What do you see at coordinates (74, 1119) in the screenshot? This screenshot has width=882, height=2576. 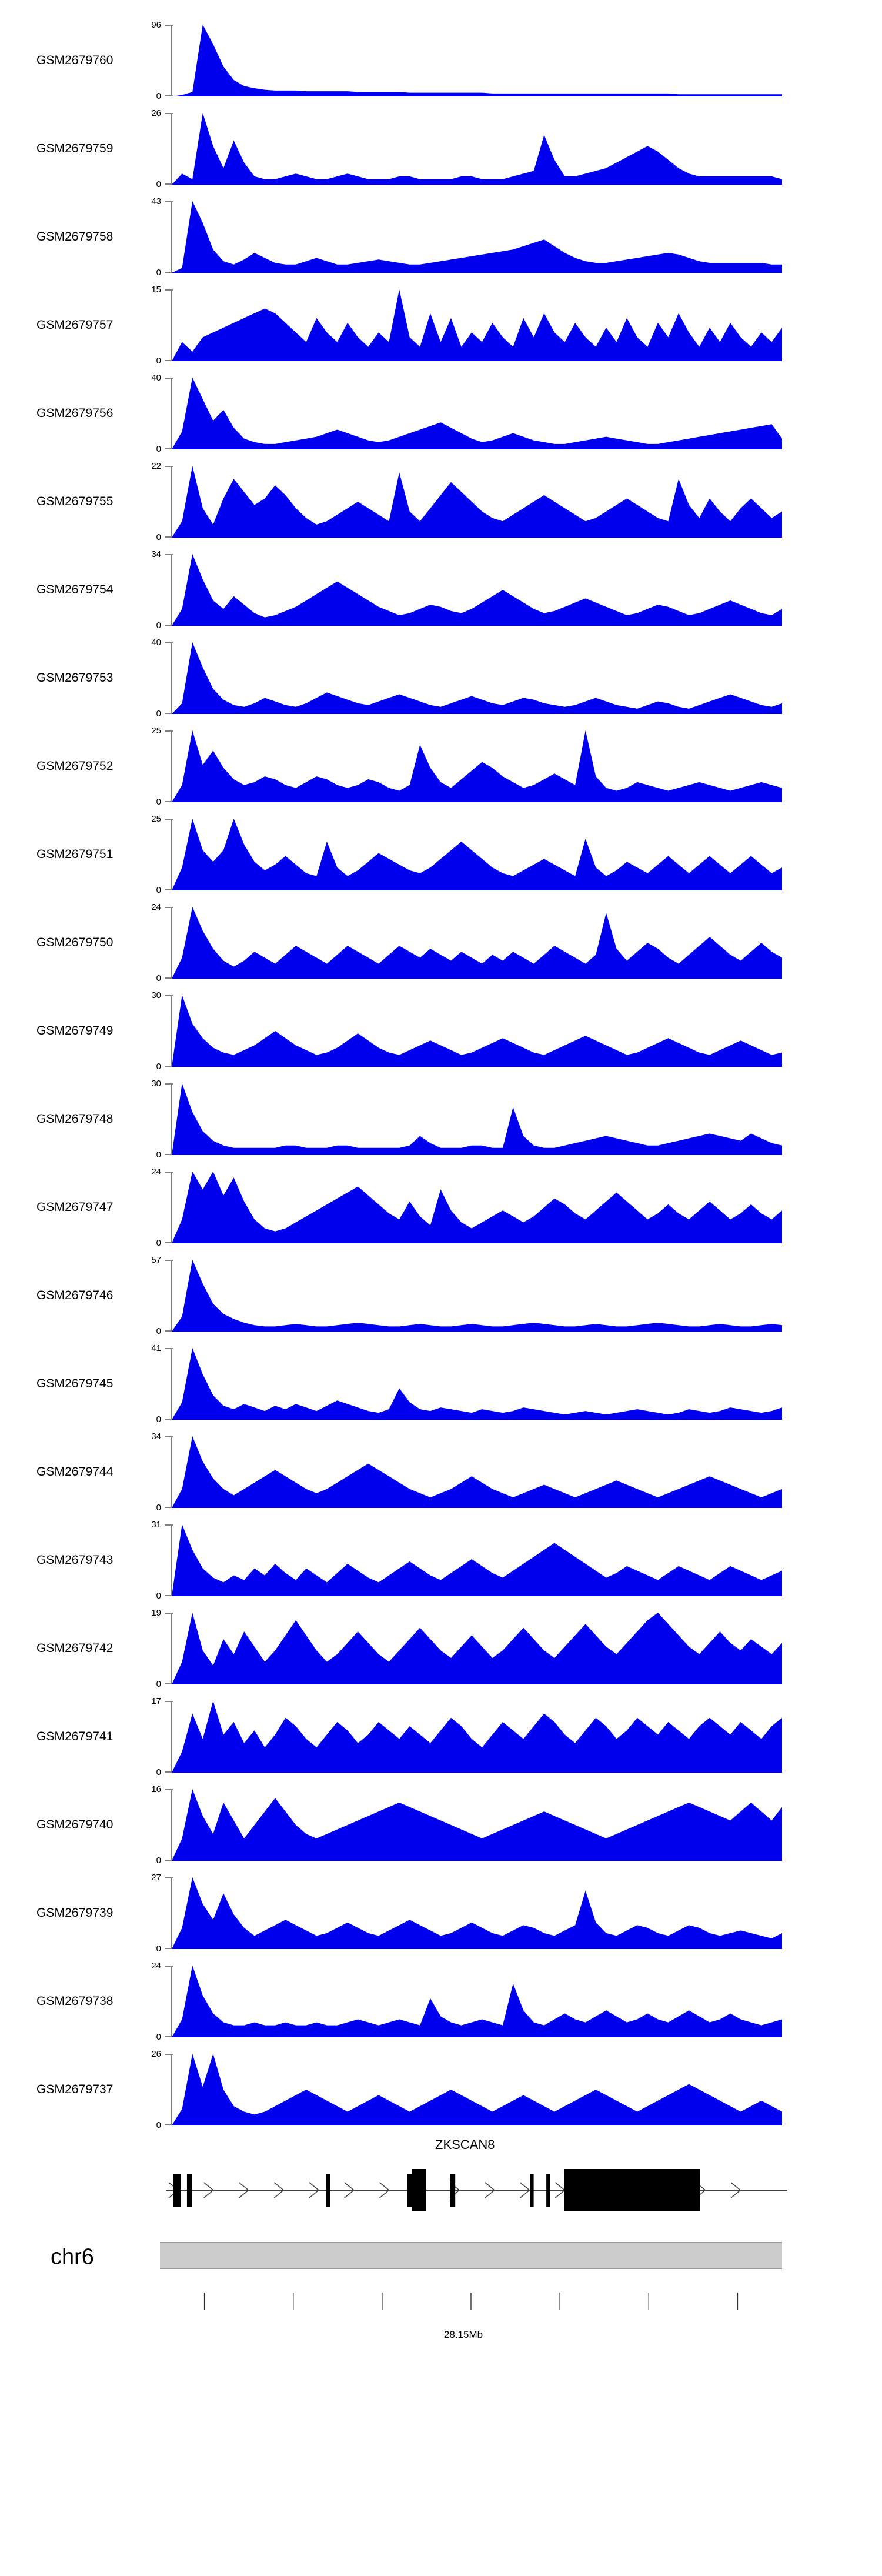 I see `track-label: GSM2679748` at bounding box center [74, 1119].